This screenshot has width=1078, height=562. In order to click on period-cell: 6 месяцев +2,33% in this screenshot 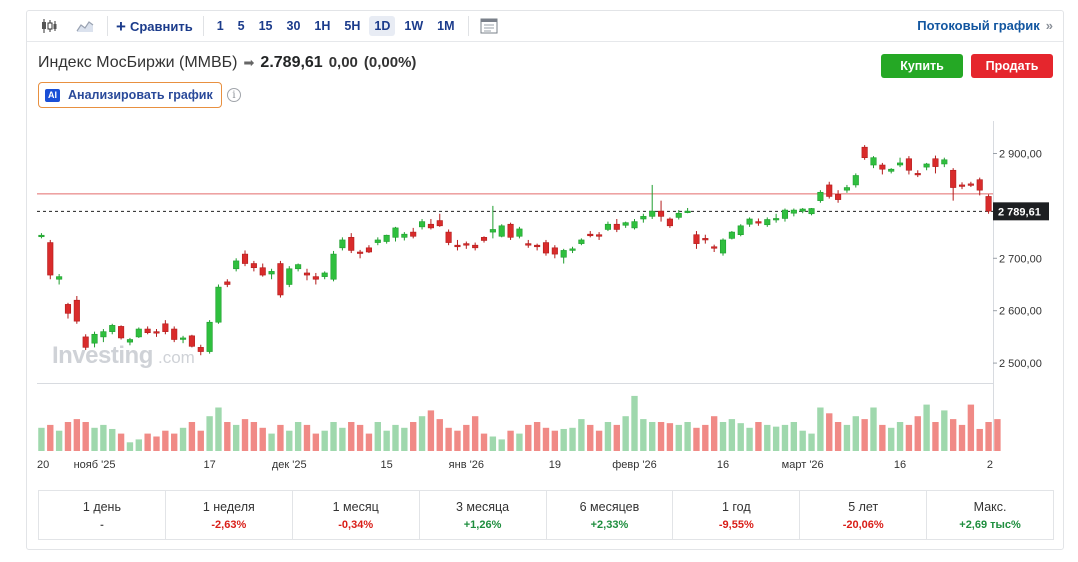, I will do `click(610, 515)`.